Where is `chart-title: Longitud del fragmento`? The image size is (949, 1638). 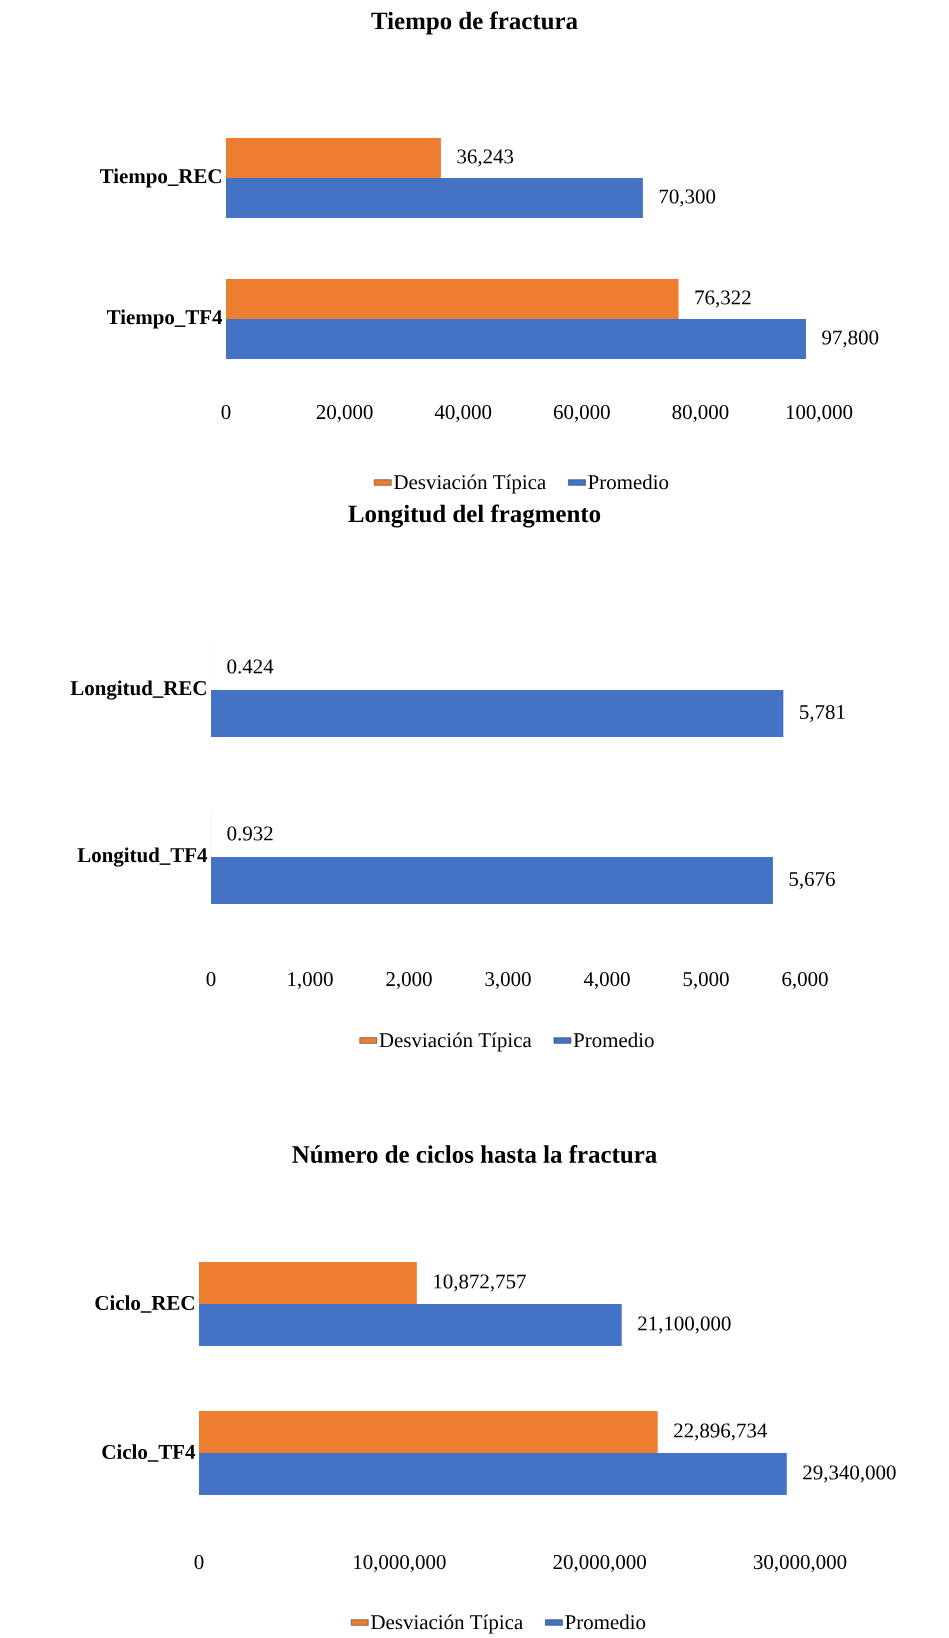 chart-title: Longitud del fragmento is located at coordinates (474, 516).